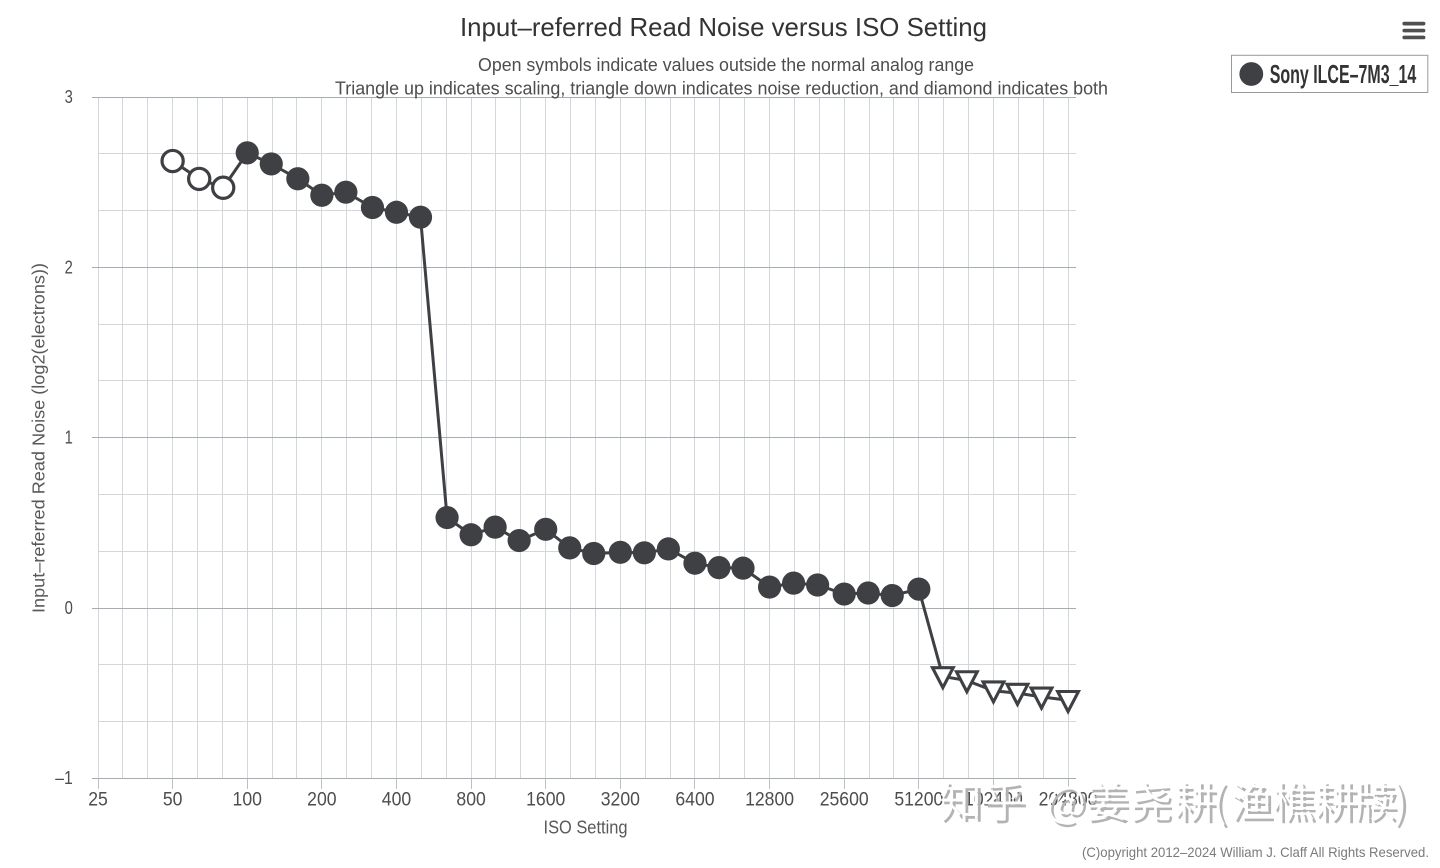  What do you see at coordinates (69, 438) in the screenshot?
I see `svg-text: 1` at bounding box center [69, 438].